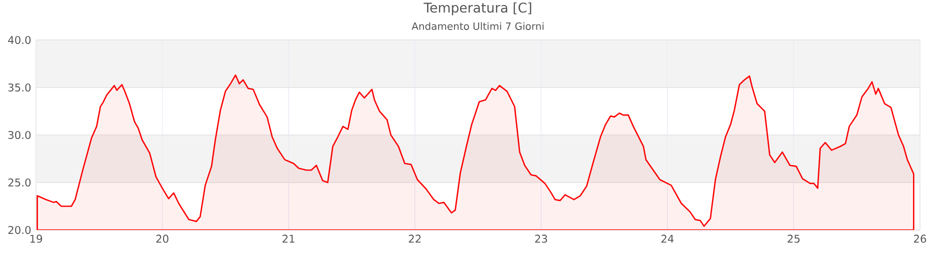 Image resolution: width=940 pixels, height=260 pixels. What do you see at coordinates (288, 238) in the screenshot?
I see `x-tick-label: 21` at bounding box center [288, 238].